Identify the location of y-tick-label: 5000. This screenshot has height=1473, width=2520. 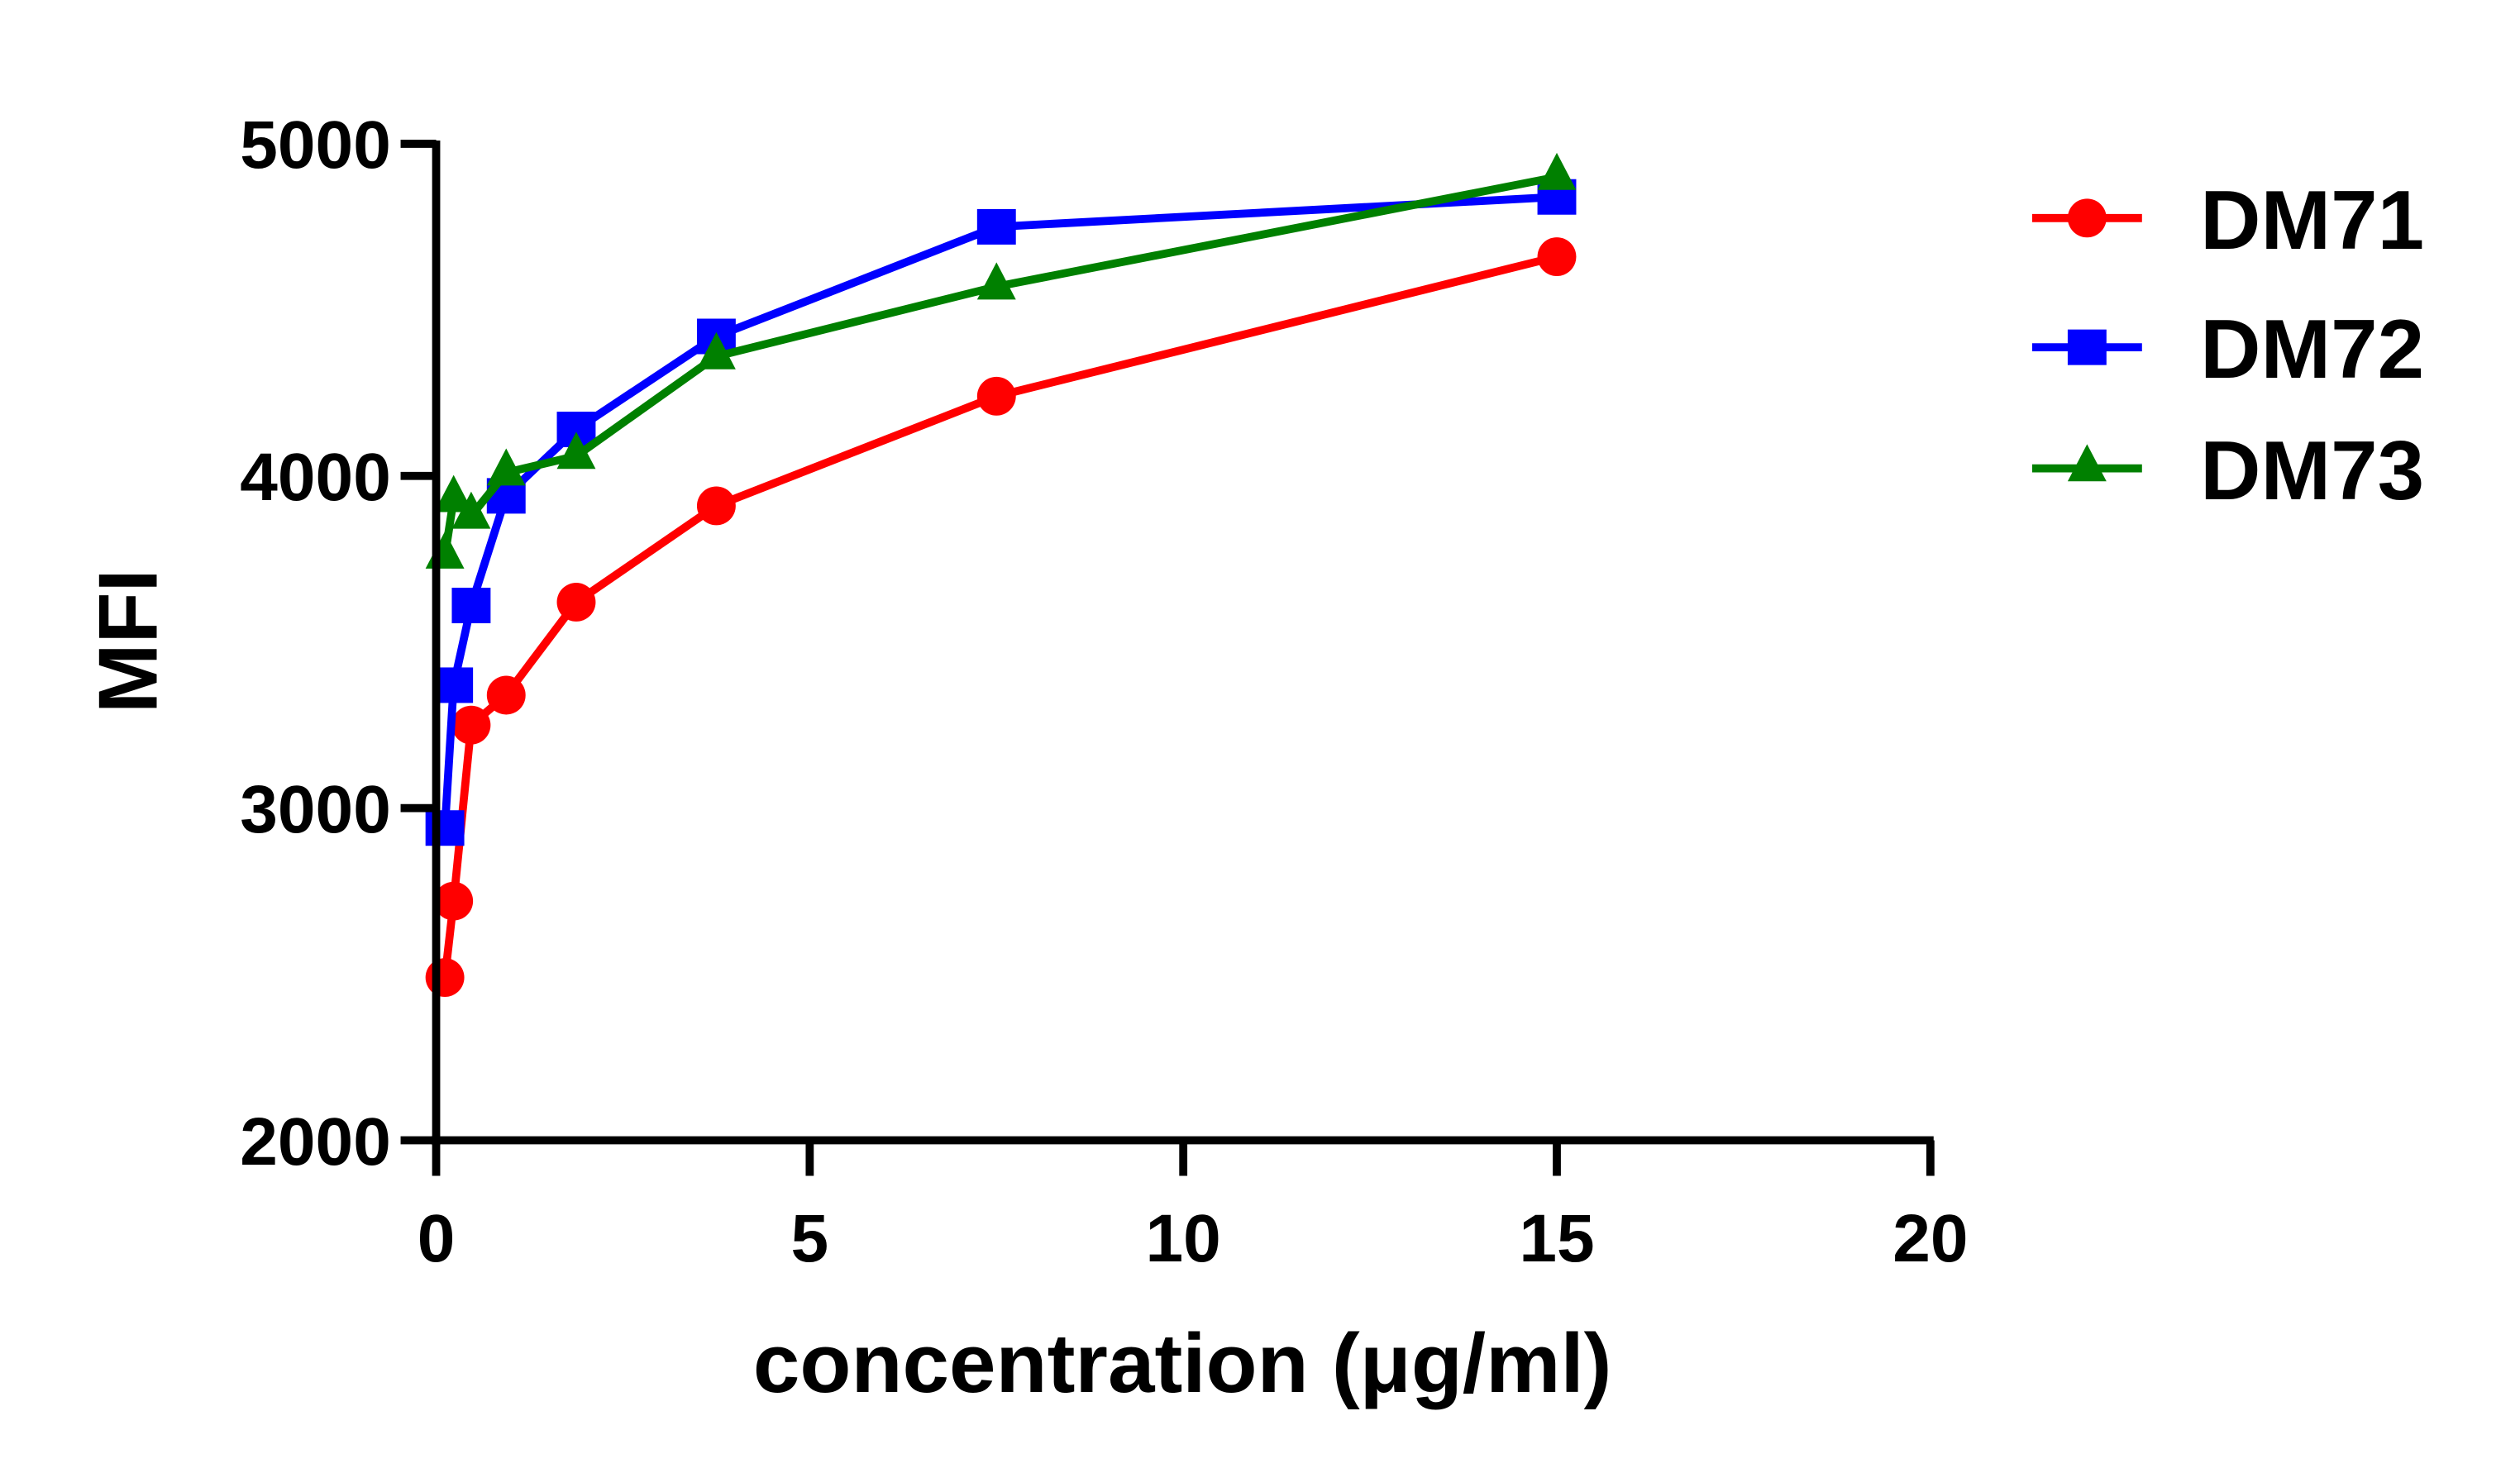
(315, 145).